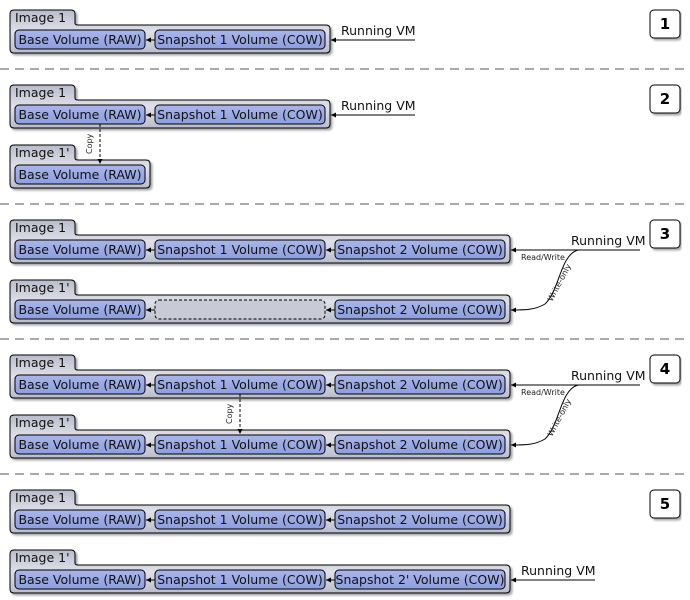 The width and height of the screenshot is (690, 600). I want to click on empty-volume-placeholder, so click(240, 309).